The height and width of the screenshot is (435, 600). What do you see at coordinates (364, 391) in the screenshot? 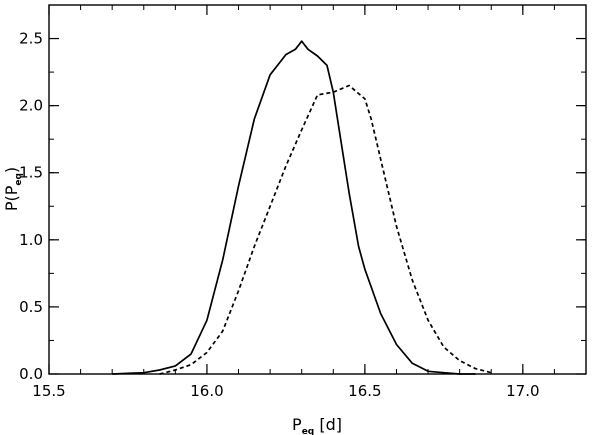
I see `x-tick-label: 16.5` at bounding box center [364, 391].